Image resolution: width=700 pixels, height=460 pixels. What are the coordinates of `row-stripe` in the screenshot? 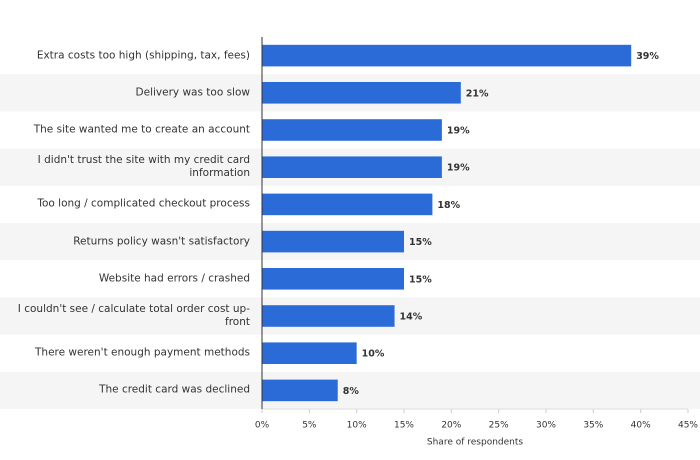 It's located at (350, 390).